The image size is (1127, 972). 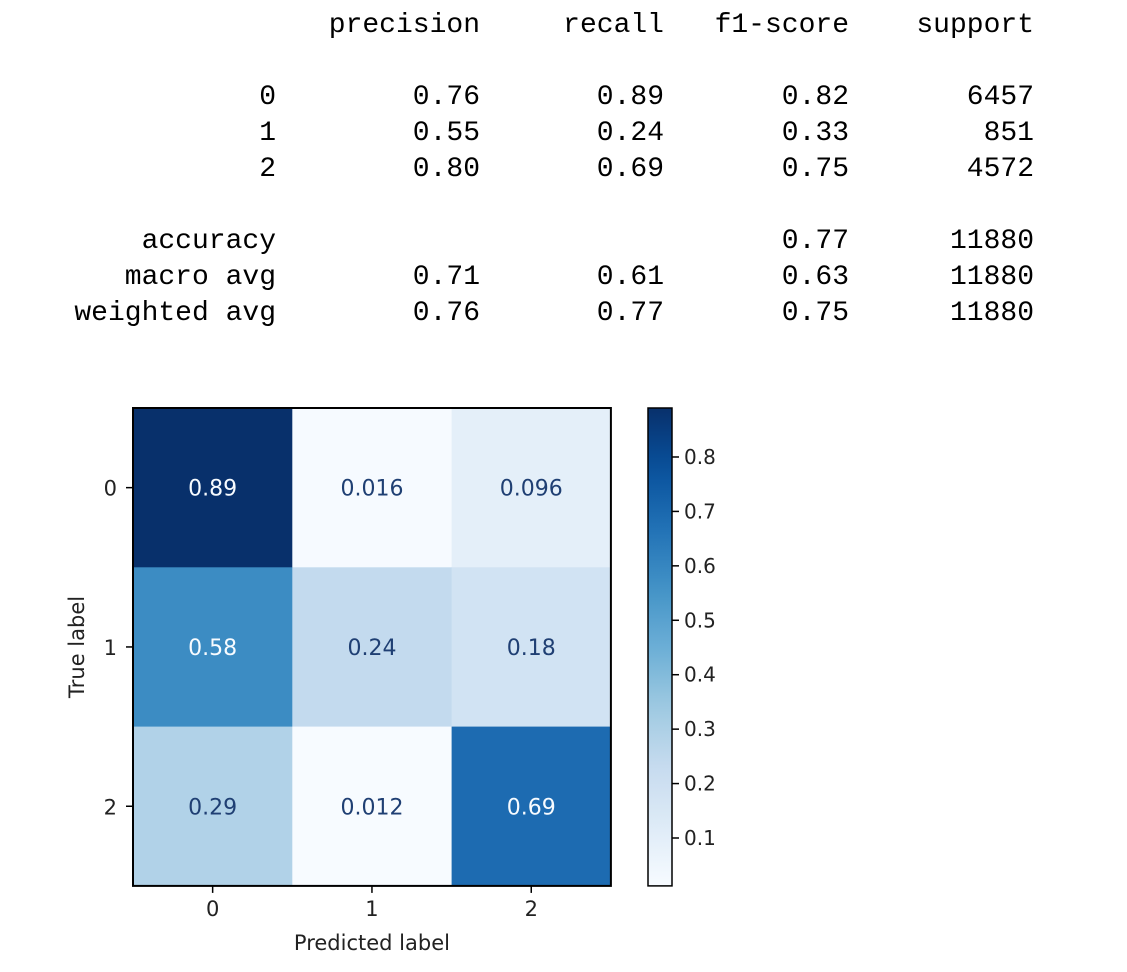 I want to click on colorbar, so click(x=660, y=647).